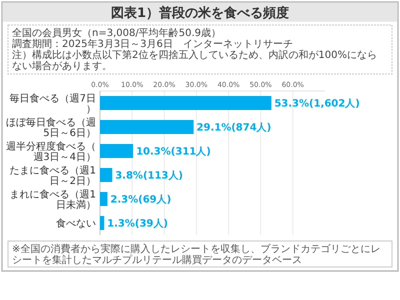 Image resolution: width=400 pixels, height=300 pixels. I want to click on chart-subtitle: 全国の会員男女（n=3,008/平均年齢50.9歳）, so click(116, 33).